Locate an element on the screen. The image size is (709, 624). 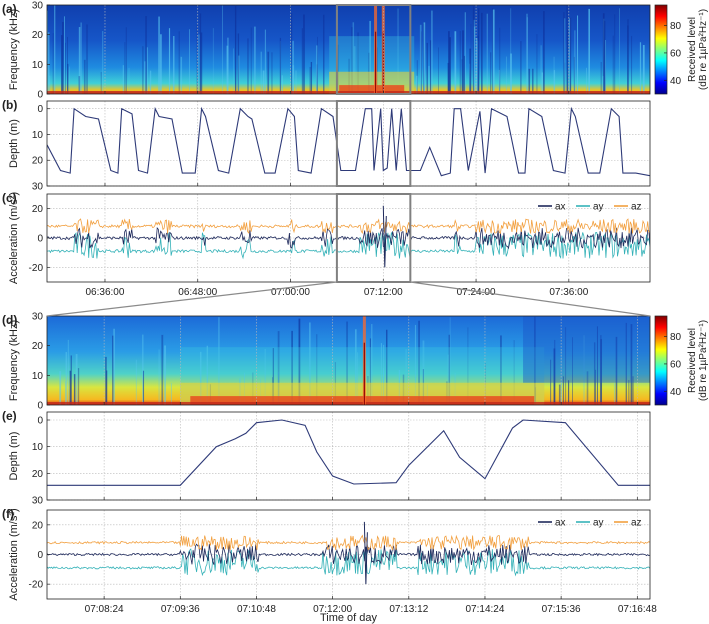
spectrogram-image is located at coordinates (348, 49).